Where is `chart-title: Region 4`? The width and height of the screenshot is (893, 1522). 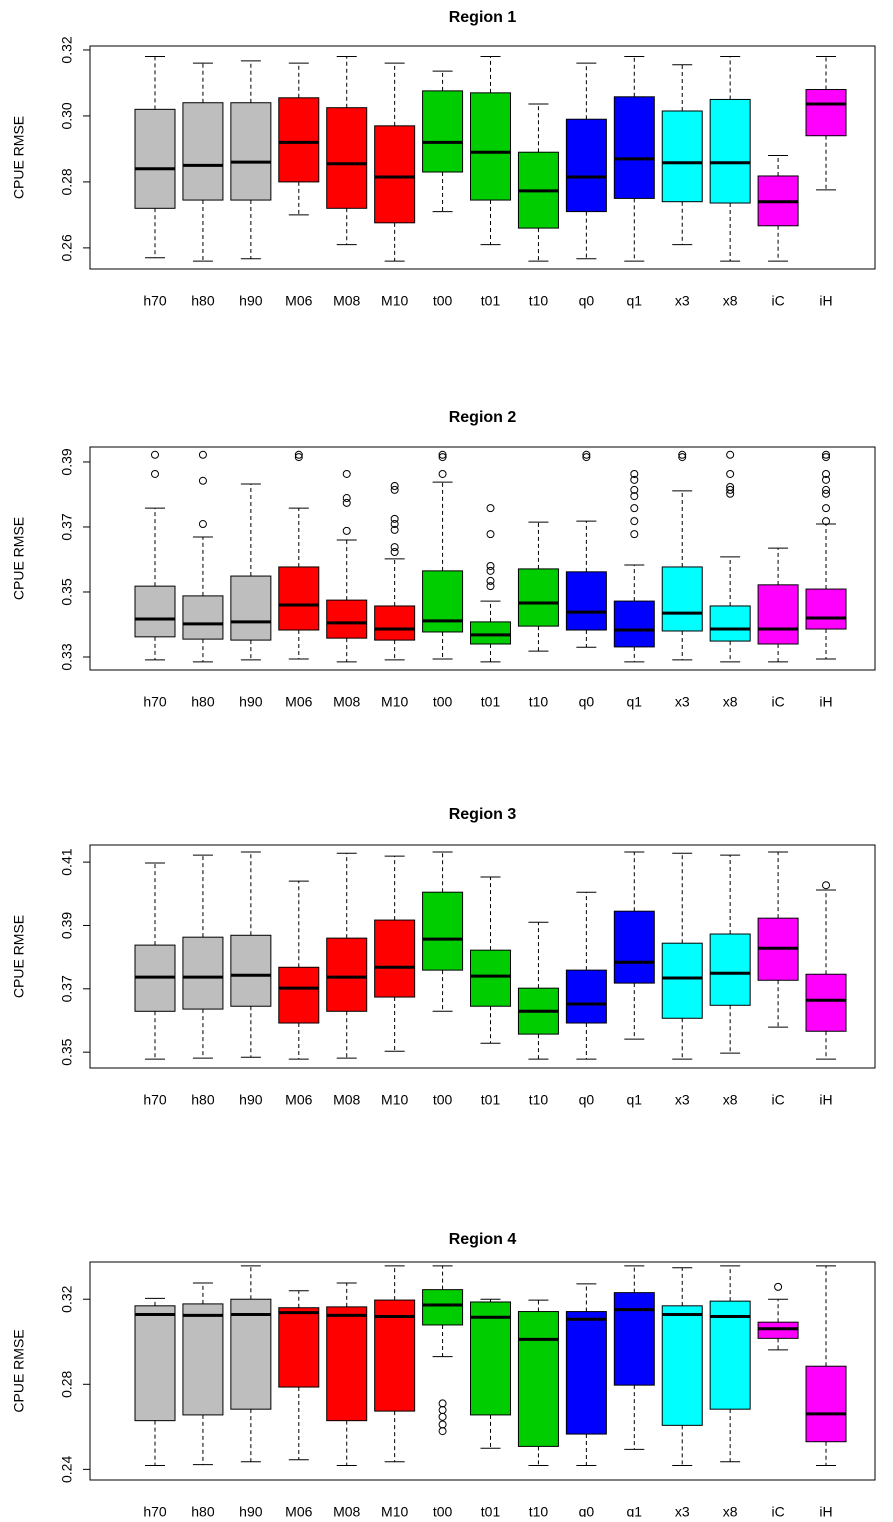
chart-title: Region 4 is located at coordinates (483, 1239).